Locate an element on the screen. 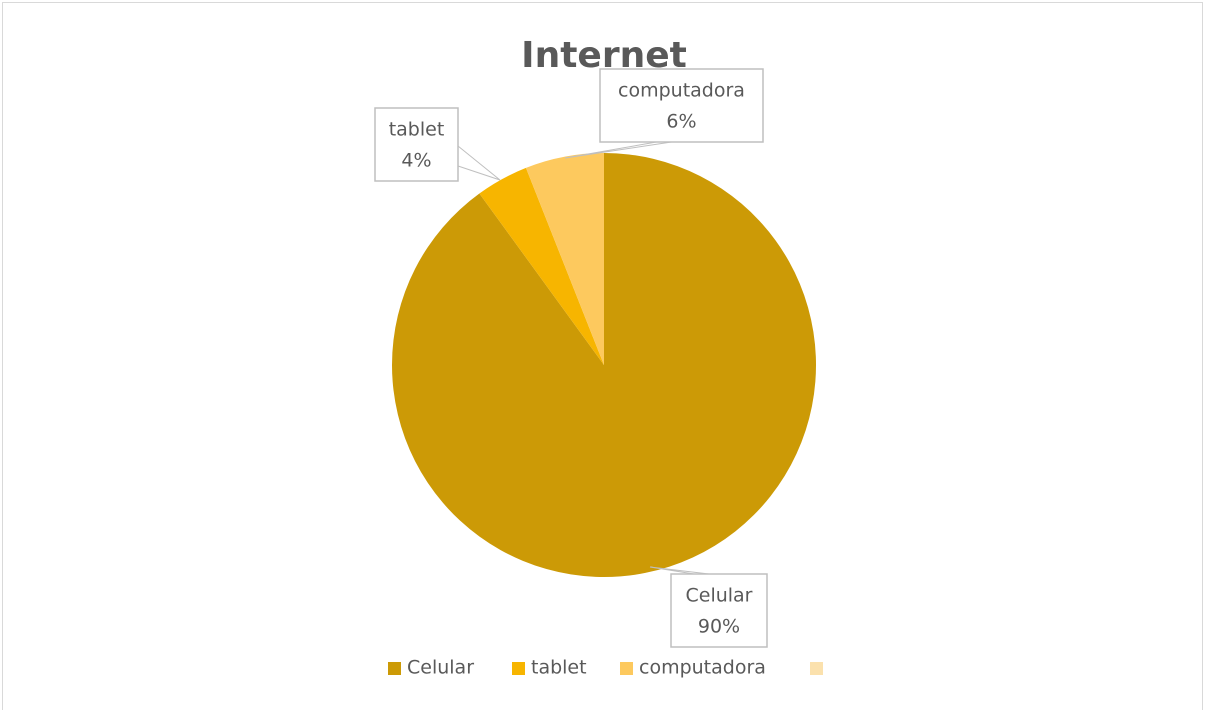 The image size is (1205, 710). legend-label: tablet is located at coordinates (559, 668).